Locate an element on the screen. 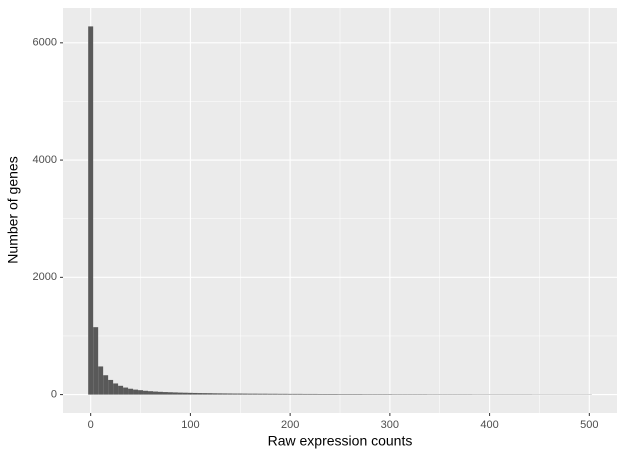 Image resolution: width=626 pixels, height=457 pixels. x-axis-title: Raw expression counts is located at coordinates (340, 441).